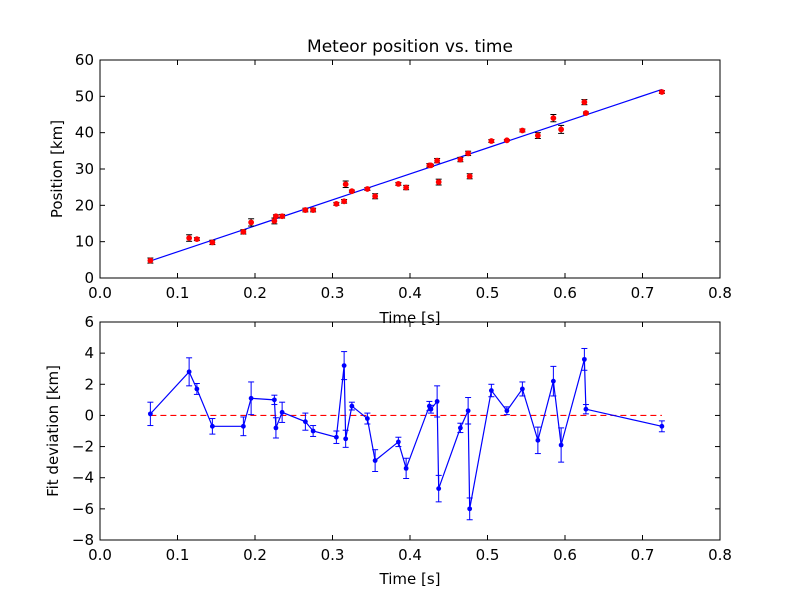  I want to click on position-y-tick-label: 40, so click(84, 133).